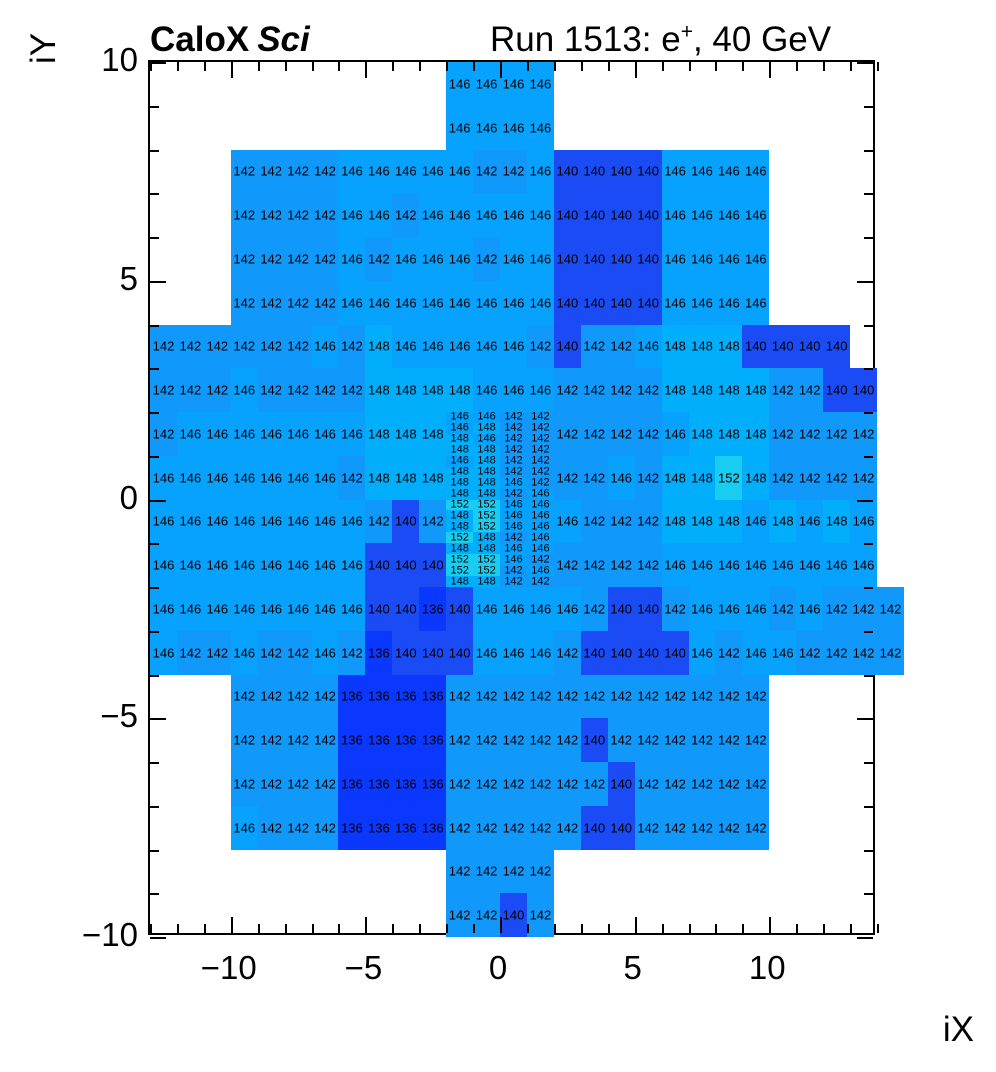 Image resolution: width=996 pixels, height=1072 pixels. I want to click on histogram-cell: 136, so click(379, 740).